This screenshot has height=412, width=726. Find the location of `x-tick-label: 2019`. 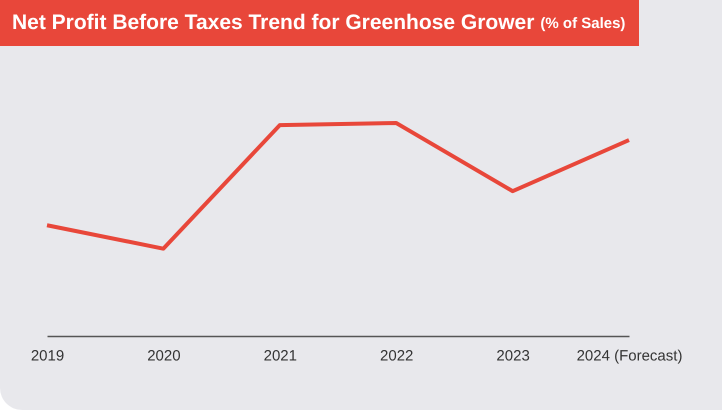

x-tick-label: 2019 is located at coordinates (47, 356).